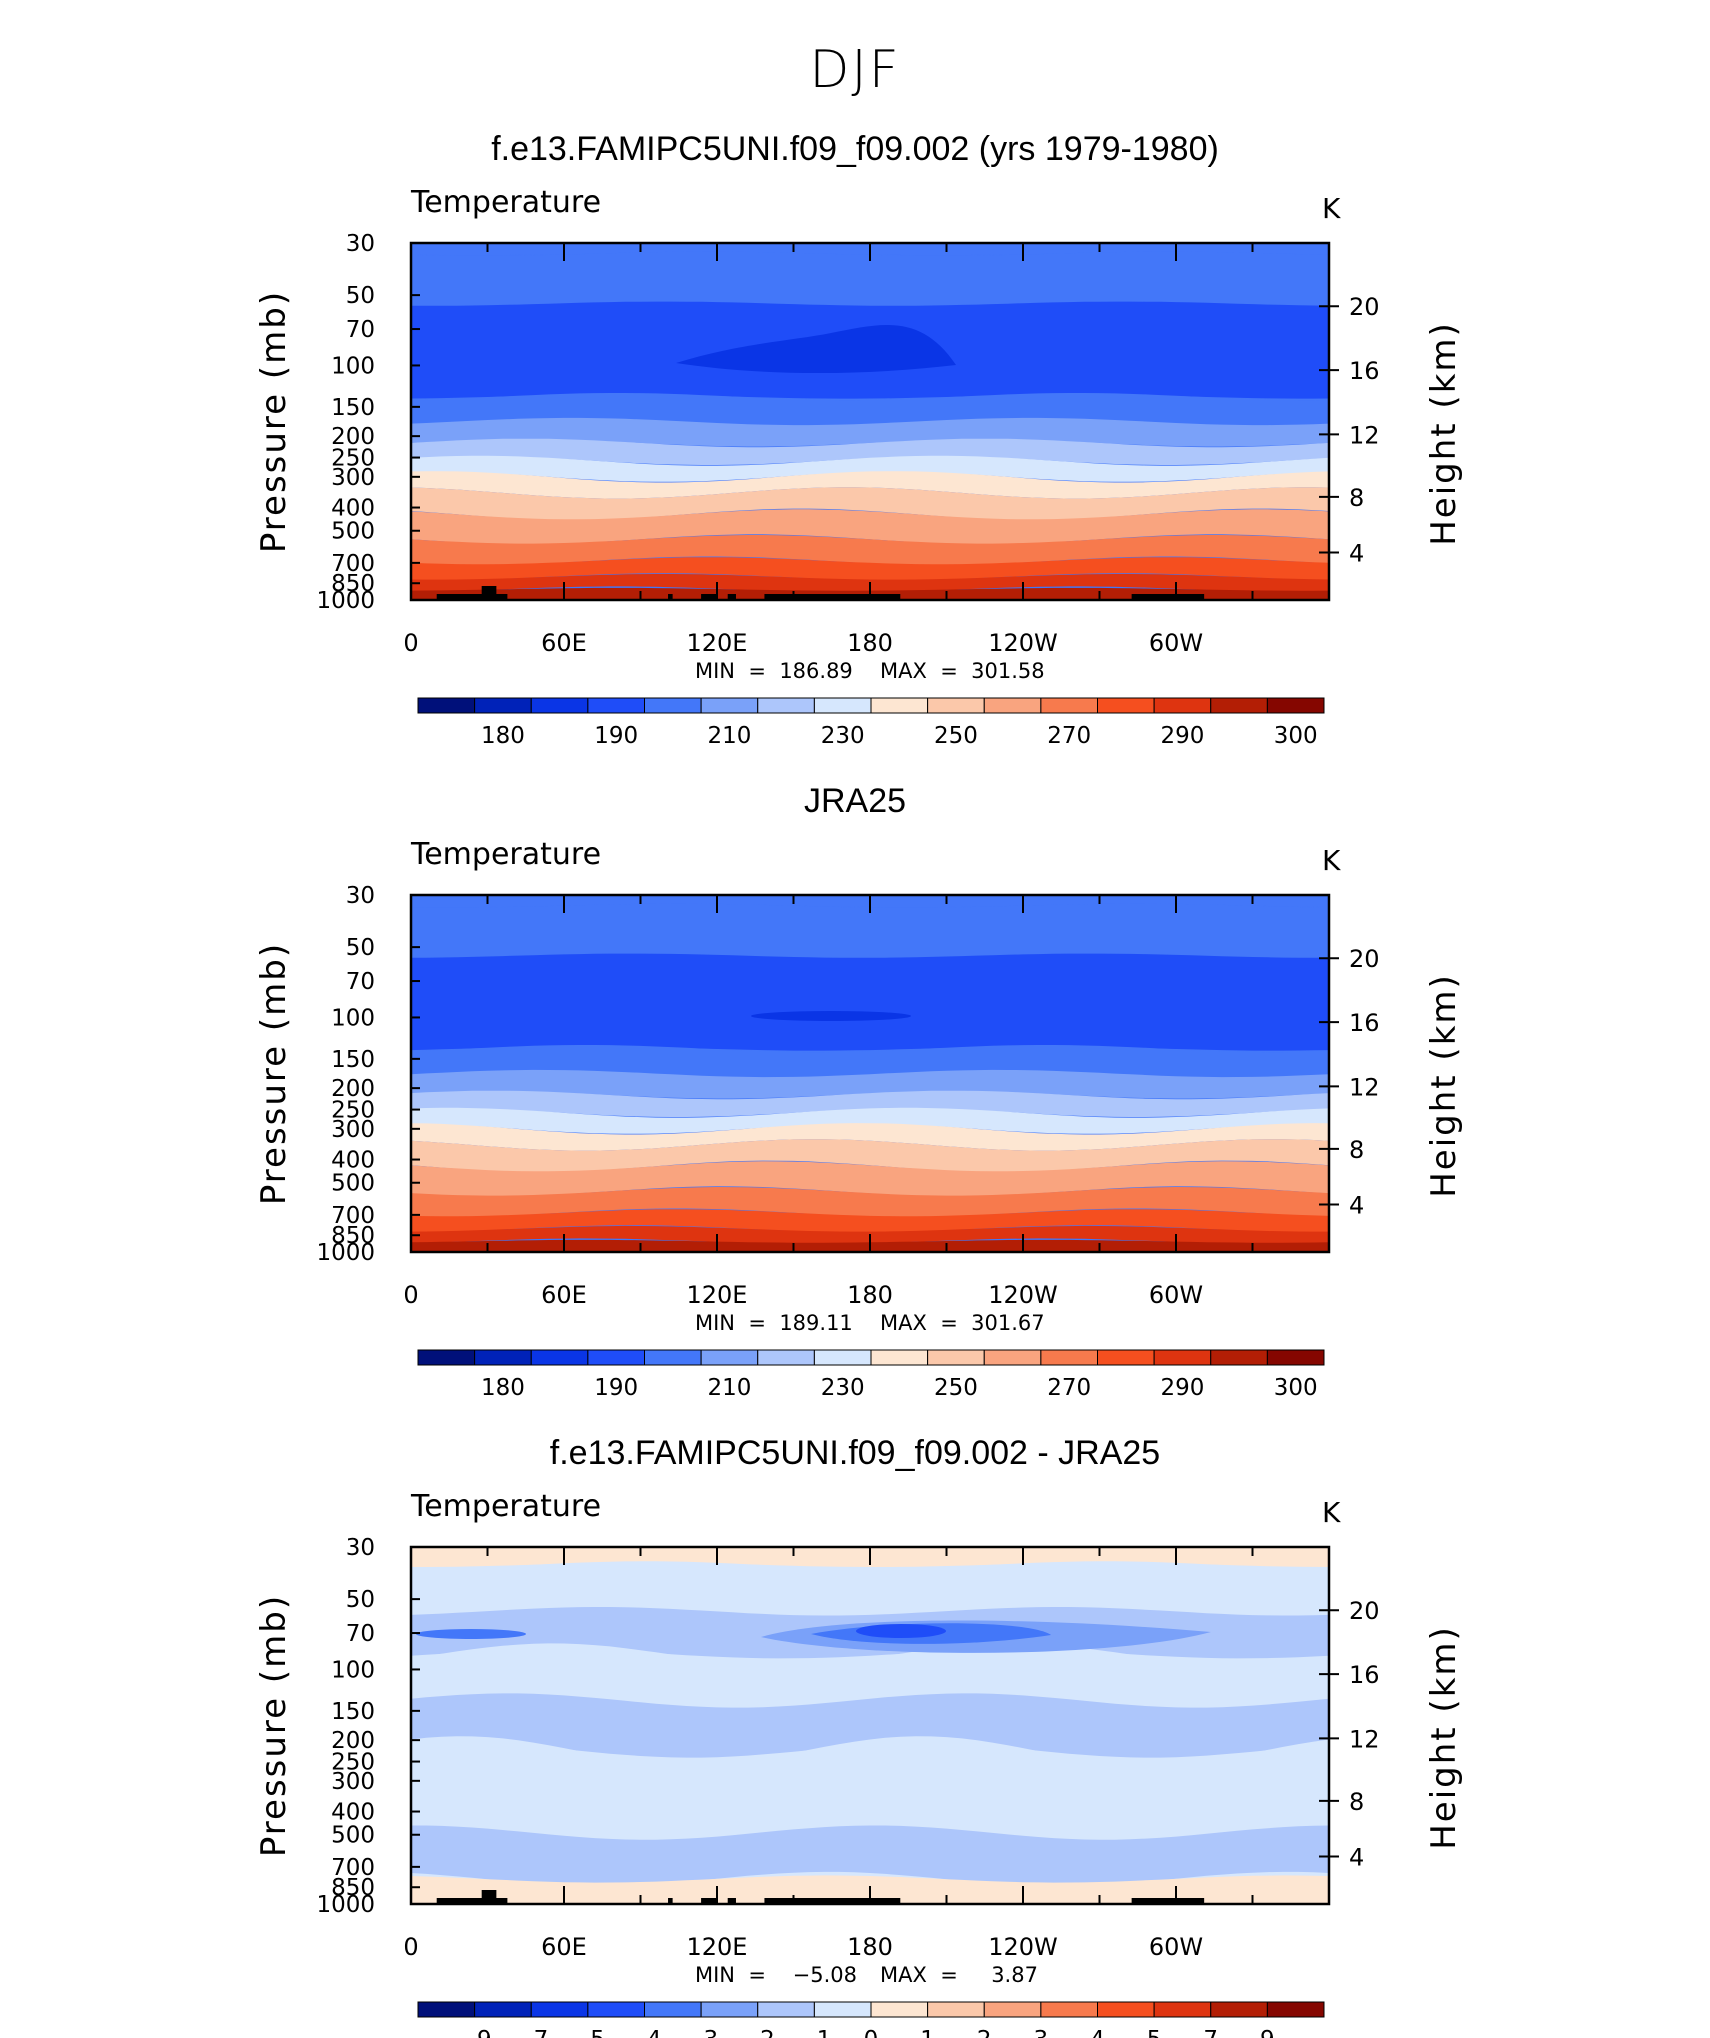 The height and width of the screenshot is (2038, 1710). What do you see at coordinates (1023, 643) in the screenshot?
I see `x-tick-label: 120W` at bounding box center [1023, 643].